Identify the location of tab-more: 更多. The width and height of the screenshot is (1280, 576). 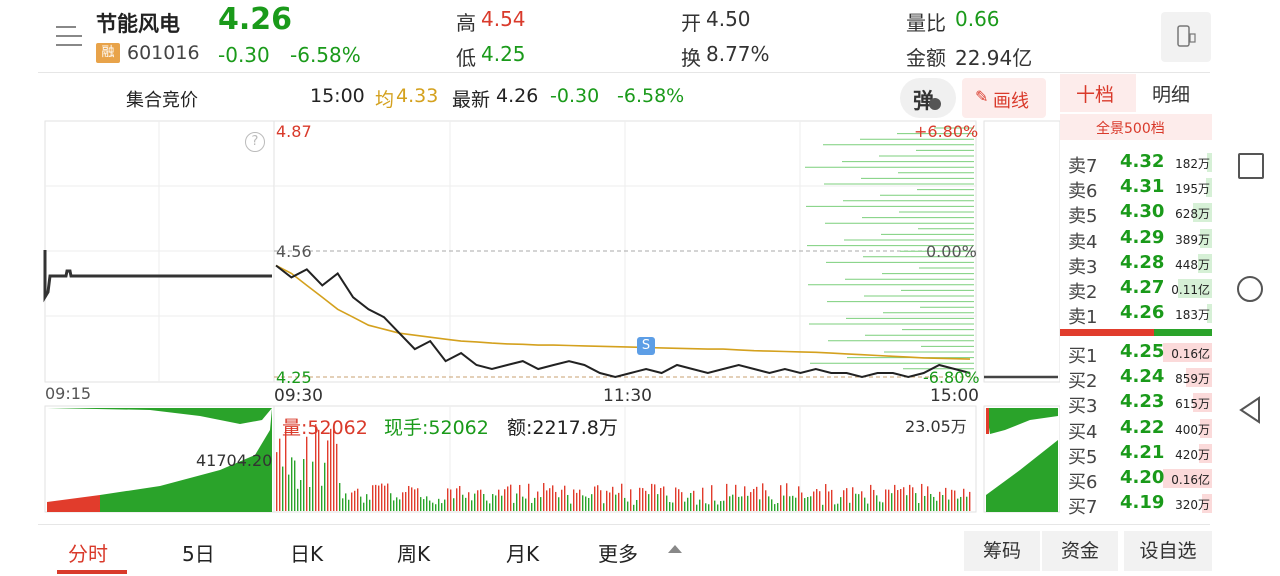
(618, 554).